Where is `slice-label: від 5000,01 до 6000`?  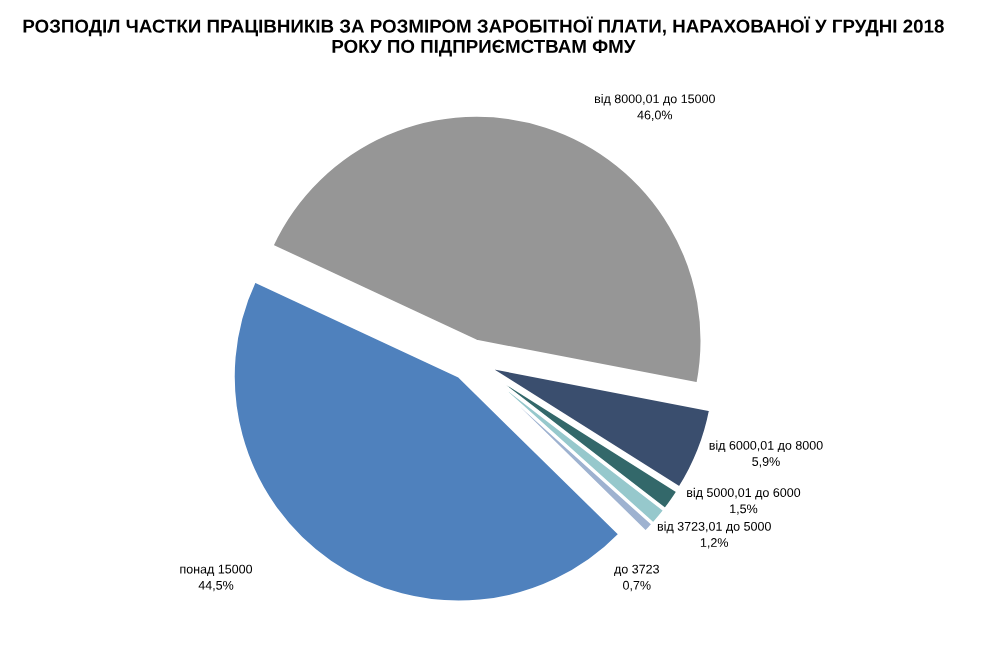 slice-label: від 5000,01 до 6000 is located at coordinates (744, 493).